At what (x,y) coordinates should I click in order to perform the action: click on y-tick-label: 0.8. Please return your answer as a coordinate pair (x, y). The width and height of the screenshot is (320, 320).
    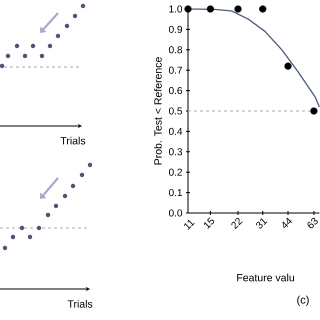
    Looking at the image, I should click on (175, 50).